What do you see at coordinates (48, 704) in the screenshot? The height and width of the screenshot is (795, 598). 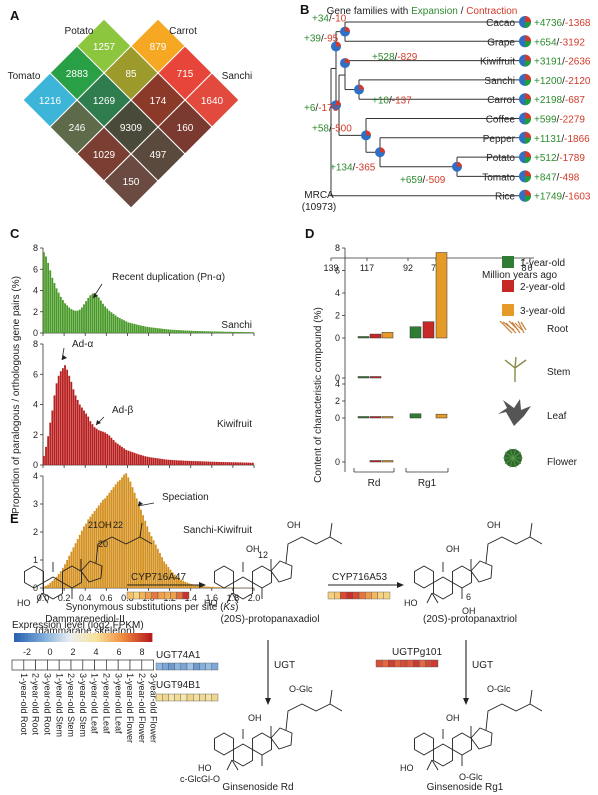 I see `expression-sample-label: 3-year-old Root` at bounding box center [48, 704].